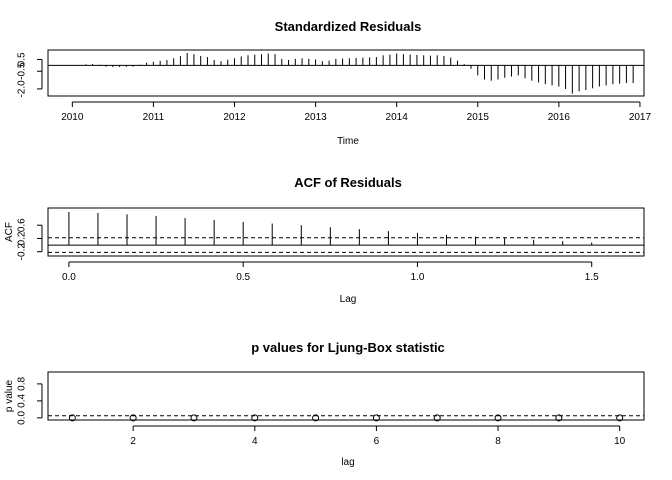  I want to click on acf-y-tick-label: -0.2, so click(22, 252).